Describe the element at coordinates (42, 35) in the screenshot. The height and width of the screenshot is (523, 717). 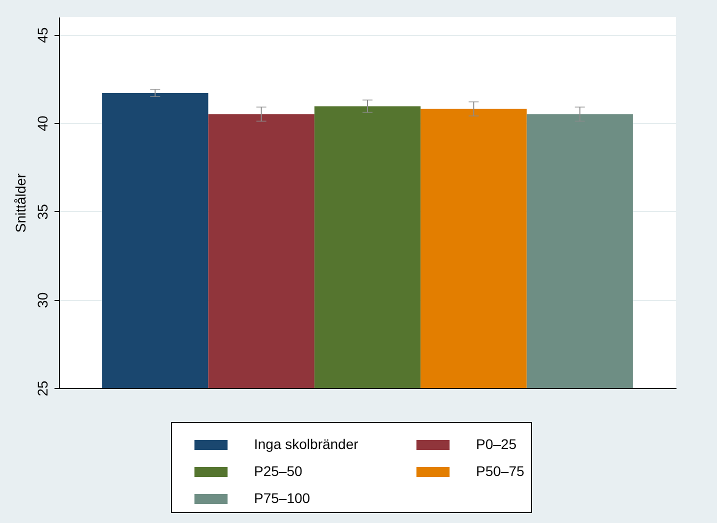
I see `y-tick-label: 45` at that location.